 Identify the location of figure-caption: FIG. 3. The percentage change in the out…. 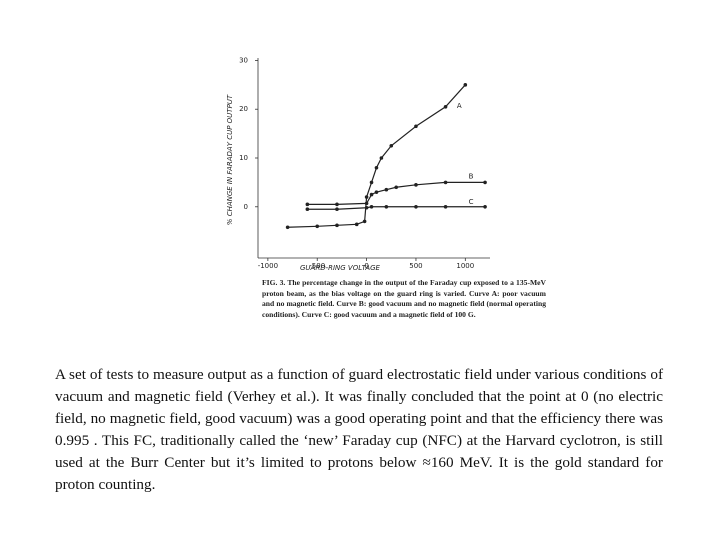
(404, 298).